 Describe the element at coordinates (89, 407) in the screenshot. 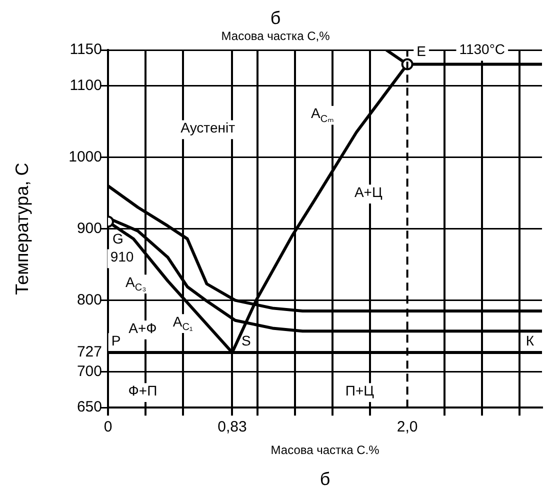

I see `y-tick-label: 650` at that location.